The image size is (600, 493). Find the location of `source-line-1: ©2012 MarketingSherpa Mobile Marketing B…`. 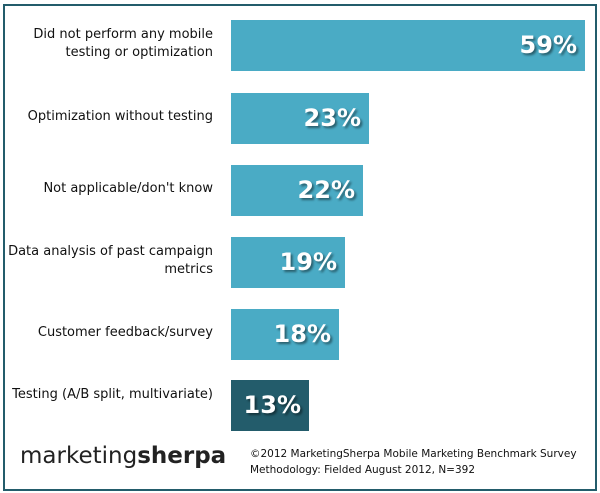

source-line-1: ©2012 MarketingSherpa Mobile Marketing B… is located at coordinates (413, 454).